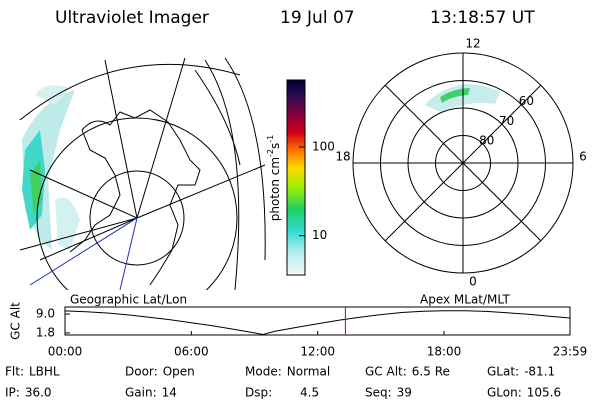  Describe the element at coordinates (270, 153) in the screenshot. I see `colorbar-exp: -2` at that location.